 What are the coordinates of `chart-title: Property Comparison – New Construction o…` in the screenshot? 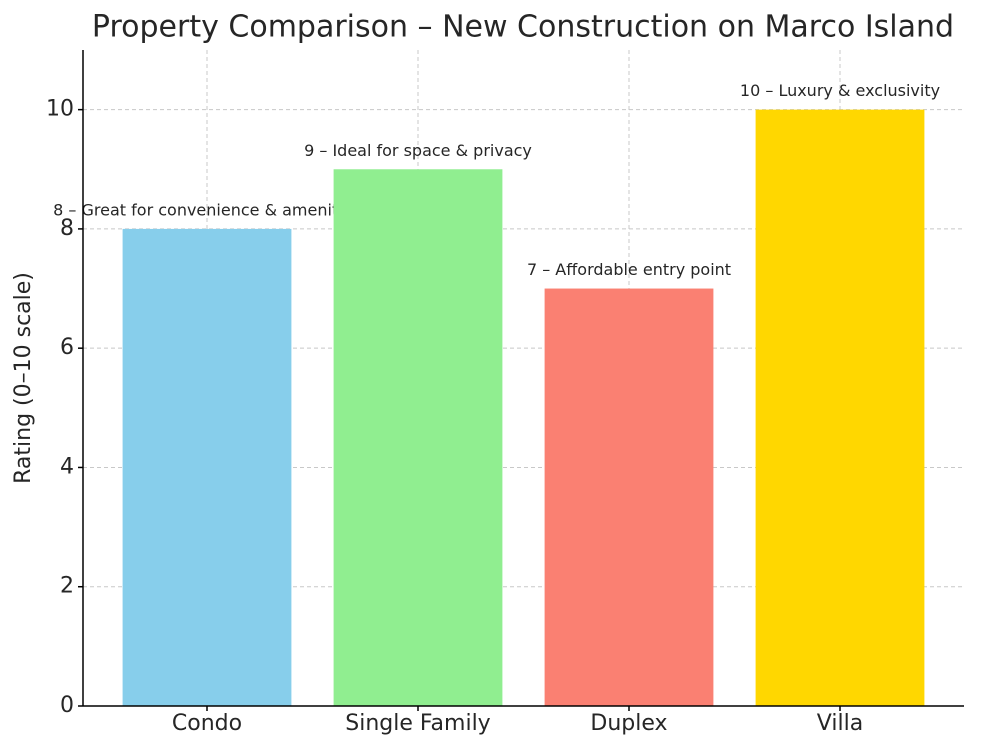 It's located at (523, 27).